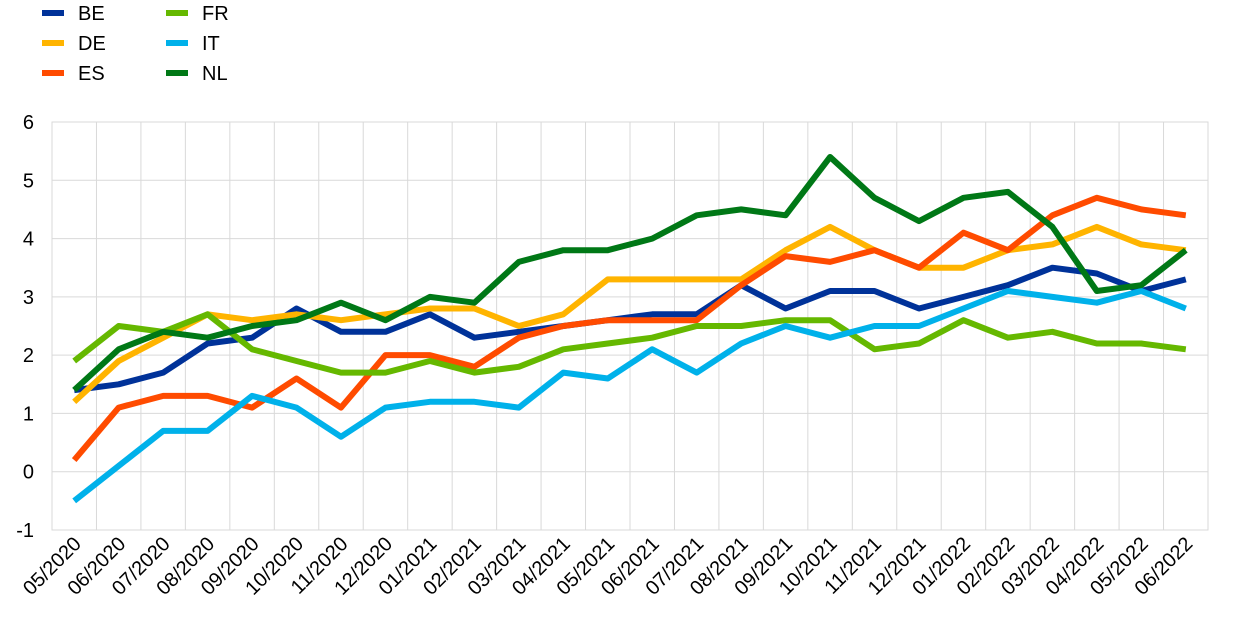  I want to click on legend-item-nl: NL, so click(197, 74).